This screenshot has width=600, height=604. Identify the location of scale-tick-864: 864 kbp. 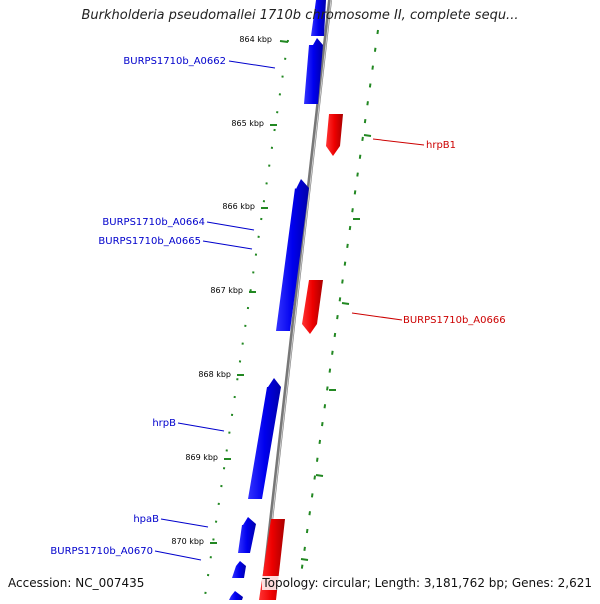
(264, 39).